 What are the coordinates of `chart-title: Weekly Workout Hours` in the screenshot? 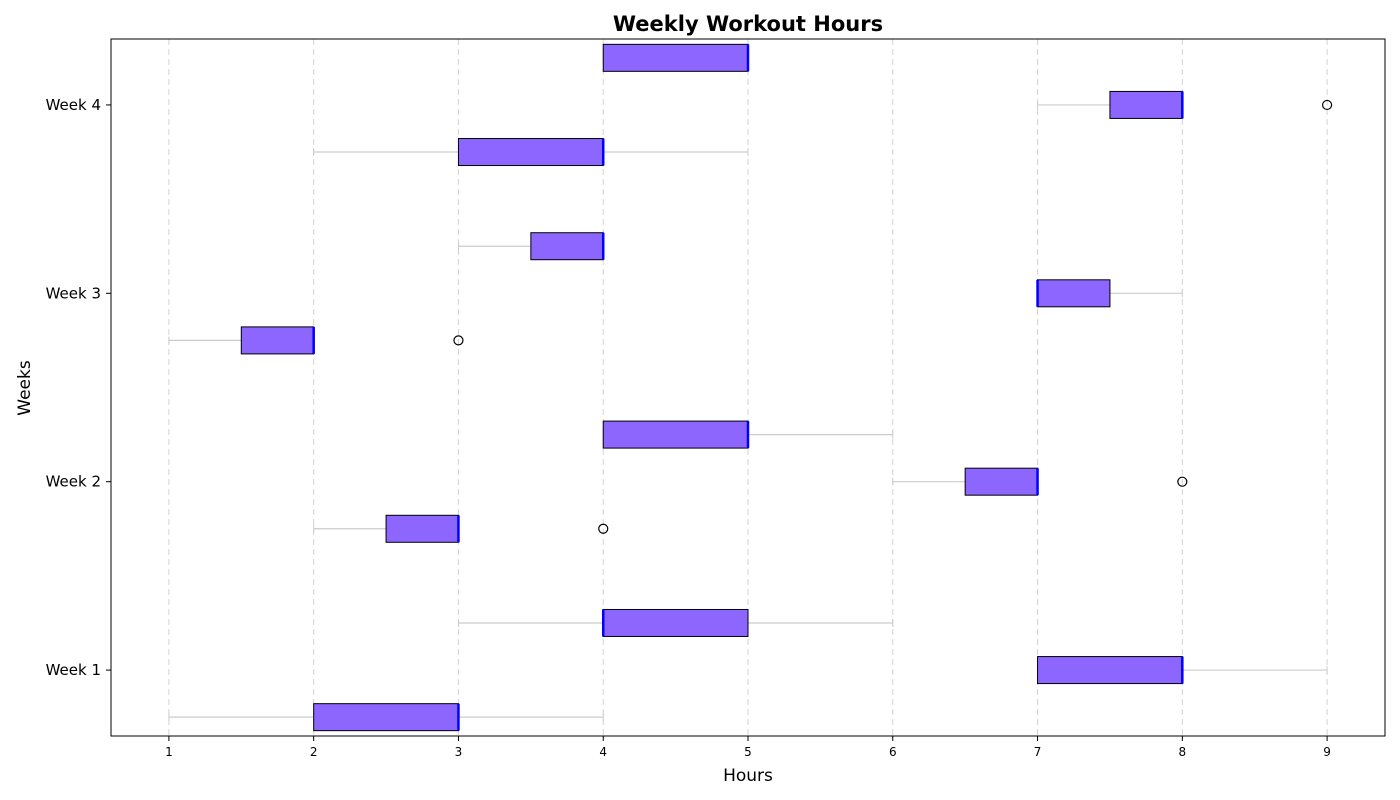 It's located at (748, 24).